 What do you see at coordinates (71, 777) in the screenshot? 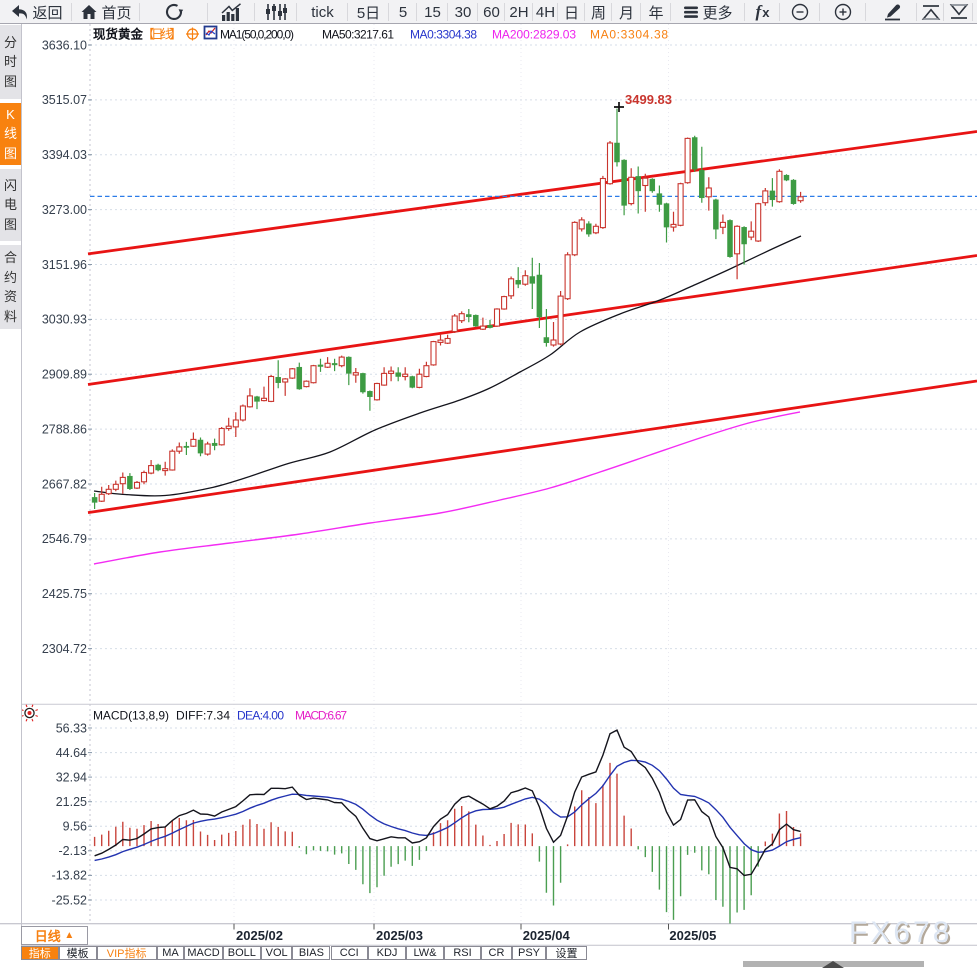
I see `svg-text: 32.94` at bounding box center [71, 777].